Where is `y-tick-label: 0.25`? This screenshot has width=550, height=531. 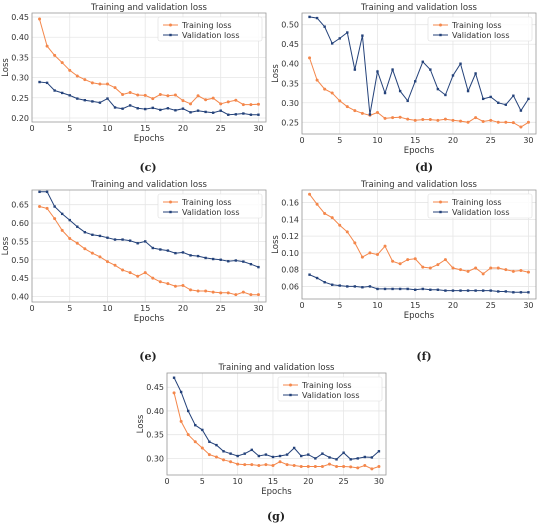
y-tick-label: 0.25 is located at coordinates (290, 122).